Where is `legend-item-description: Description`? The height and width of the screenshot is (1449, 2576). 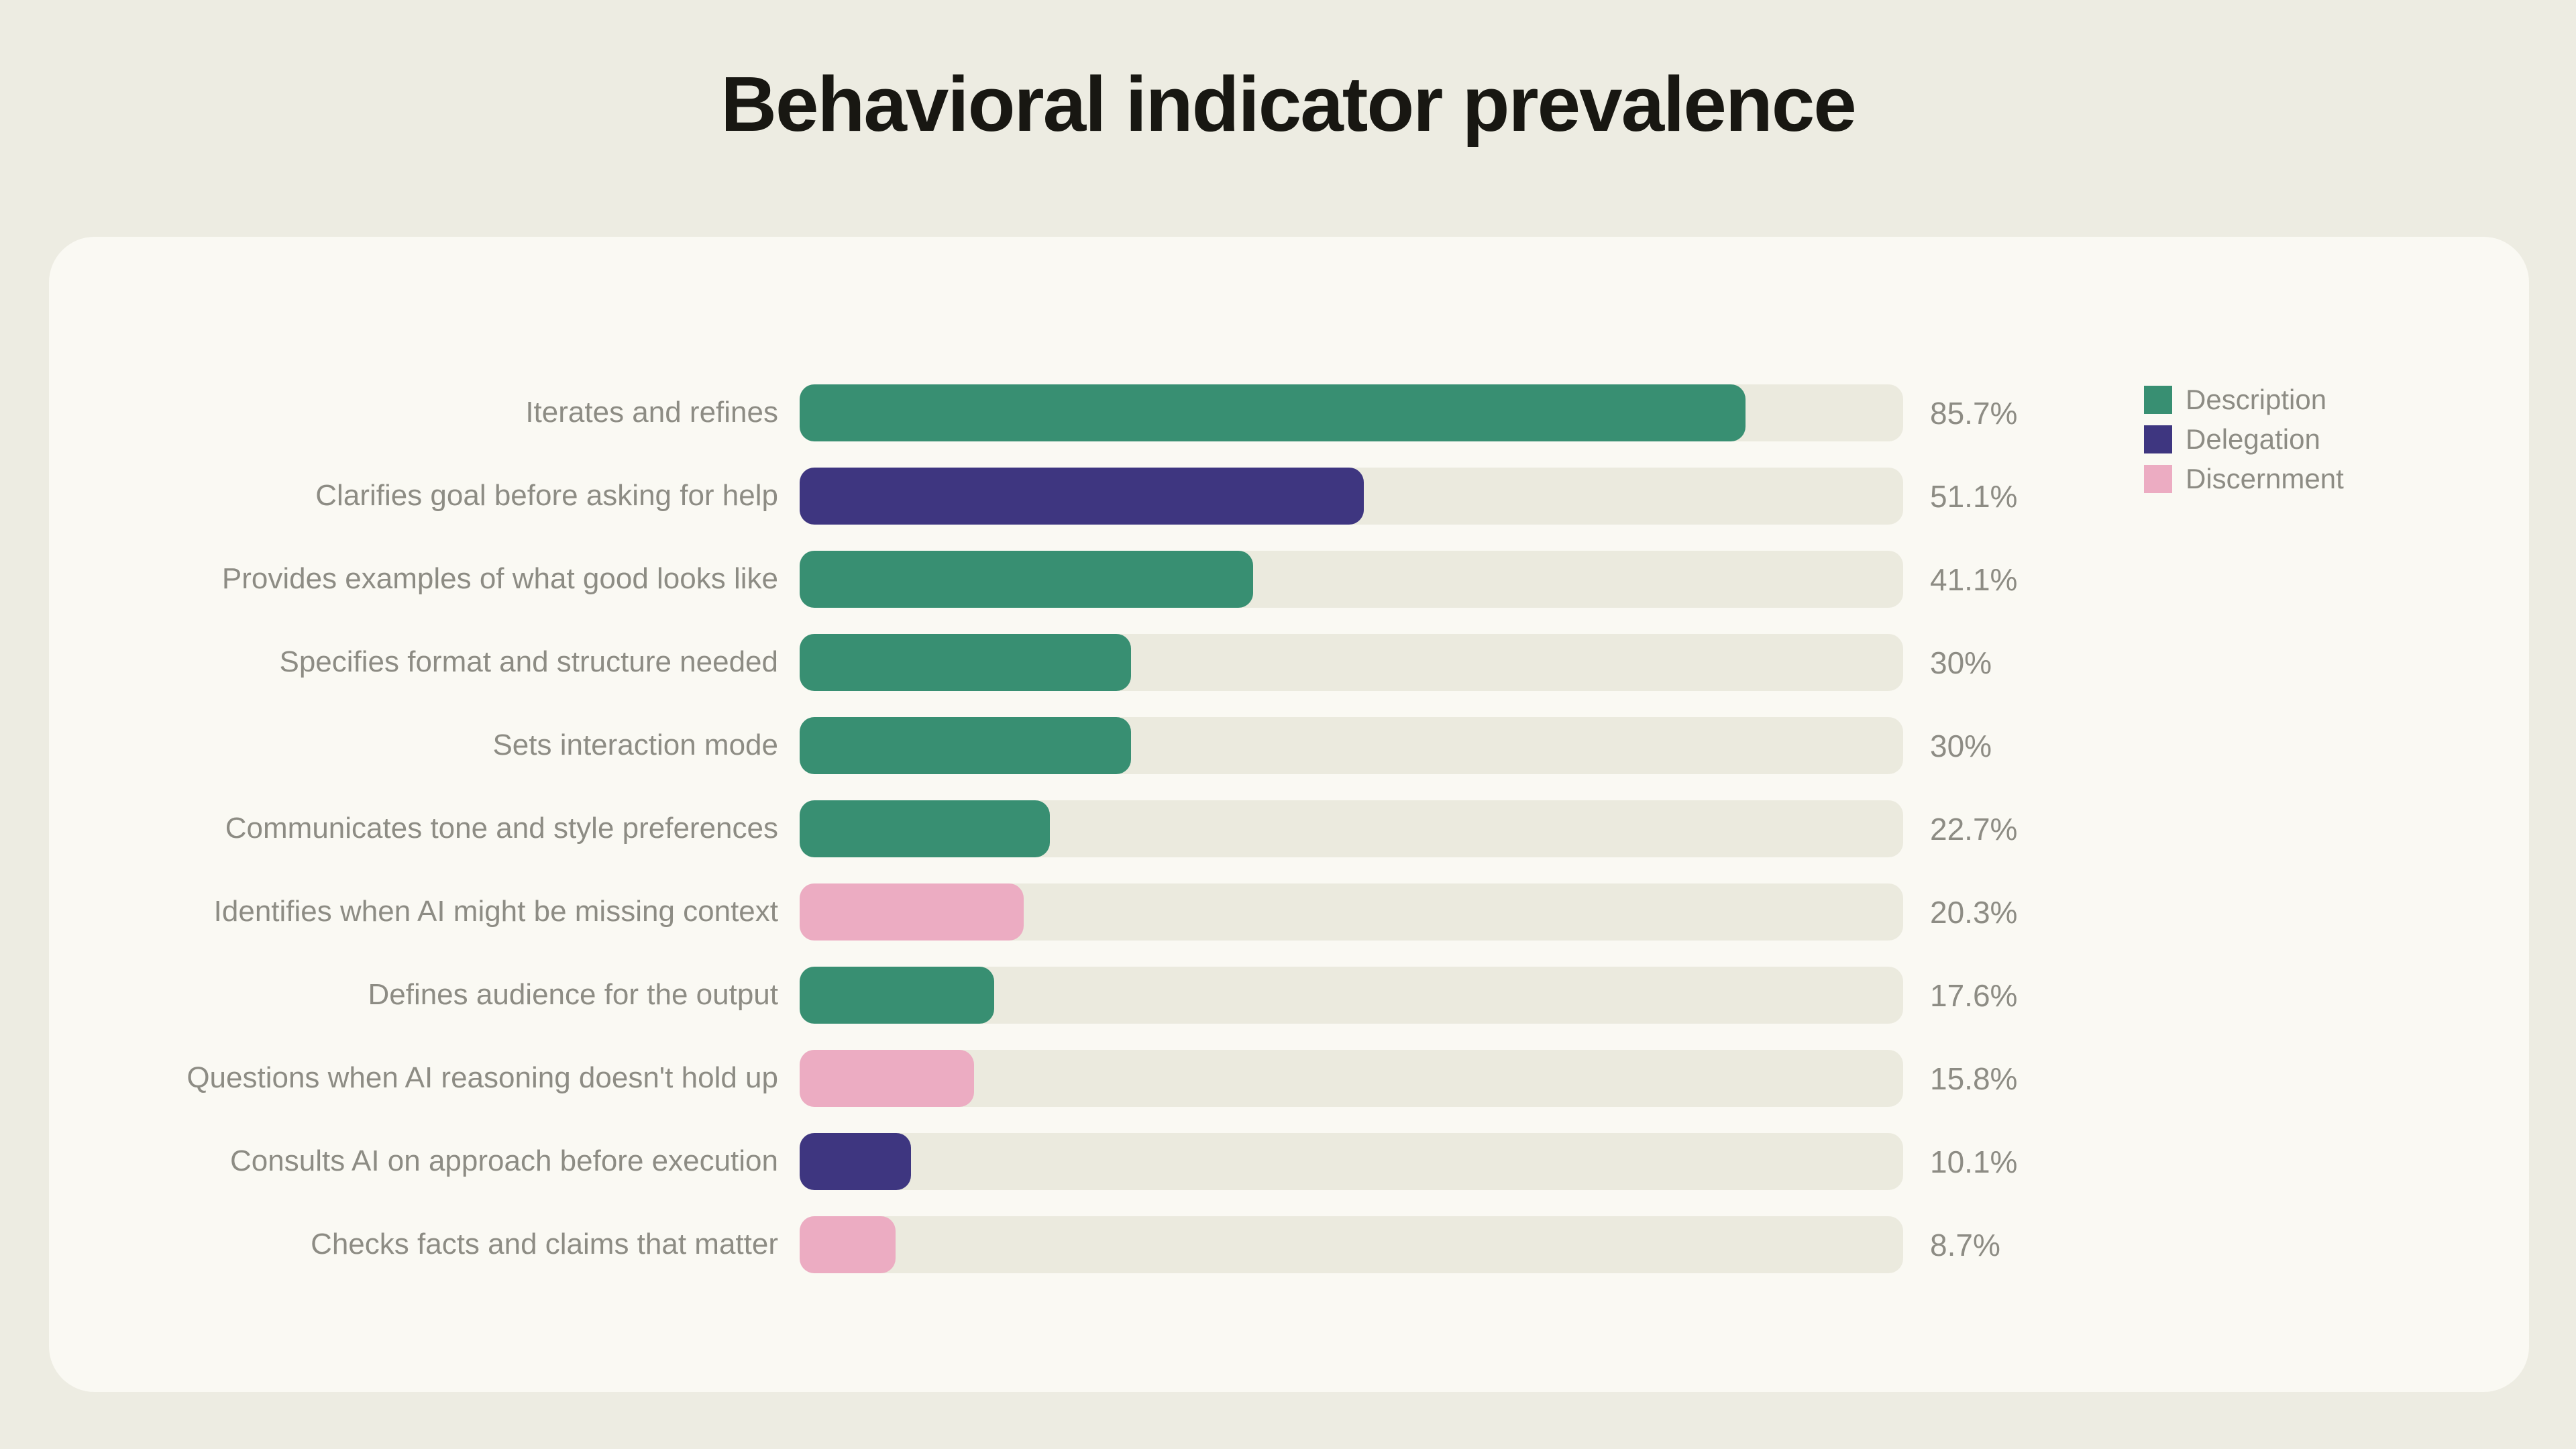 legend-item-description: Description is located at coordinates (2244, 399).